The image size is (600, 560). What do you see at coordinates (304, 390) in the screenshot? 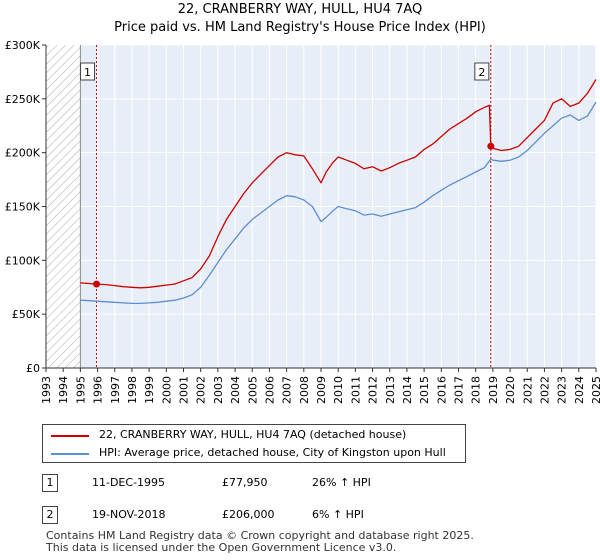
I see `x-tick-label: 2008` at bounding box center [304, 390].